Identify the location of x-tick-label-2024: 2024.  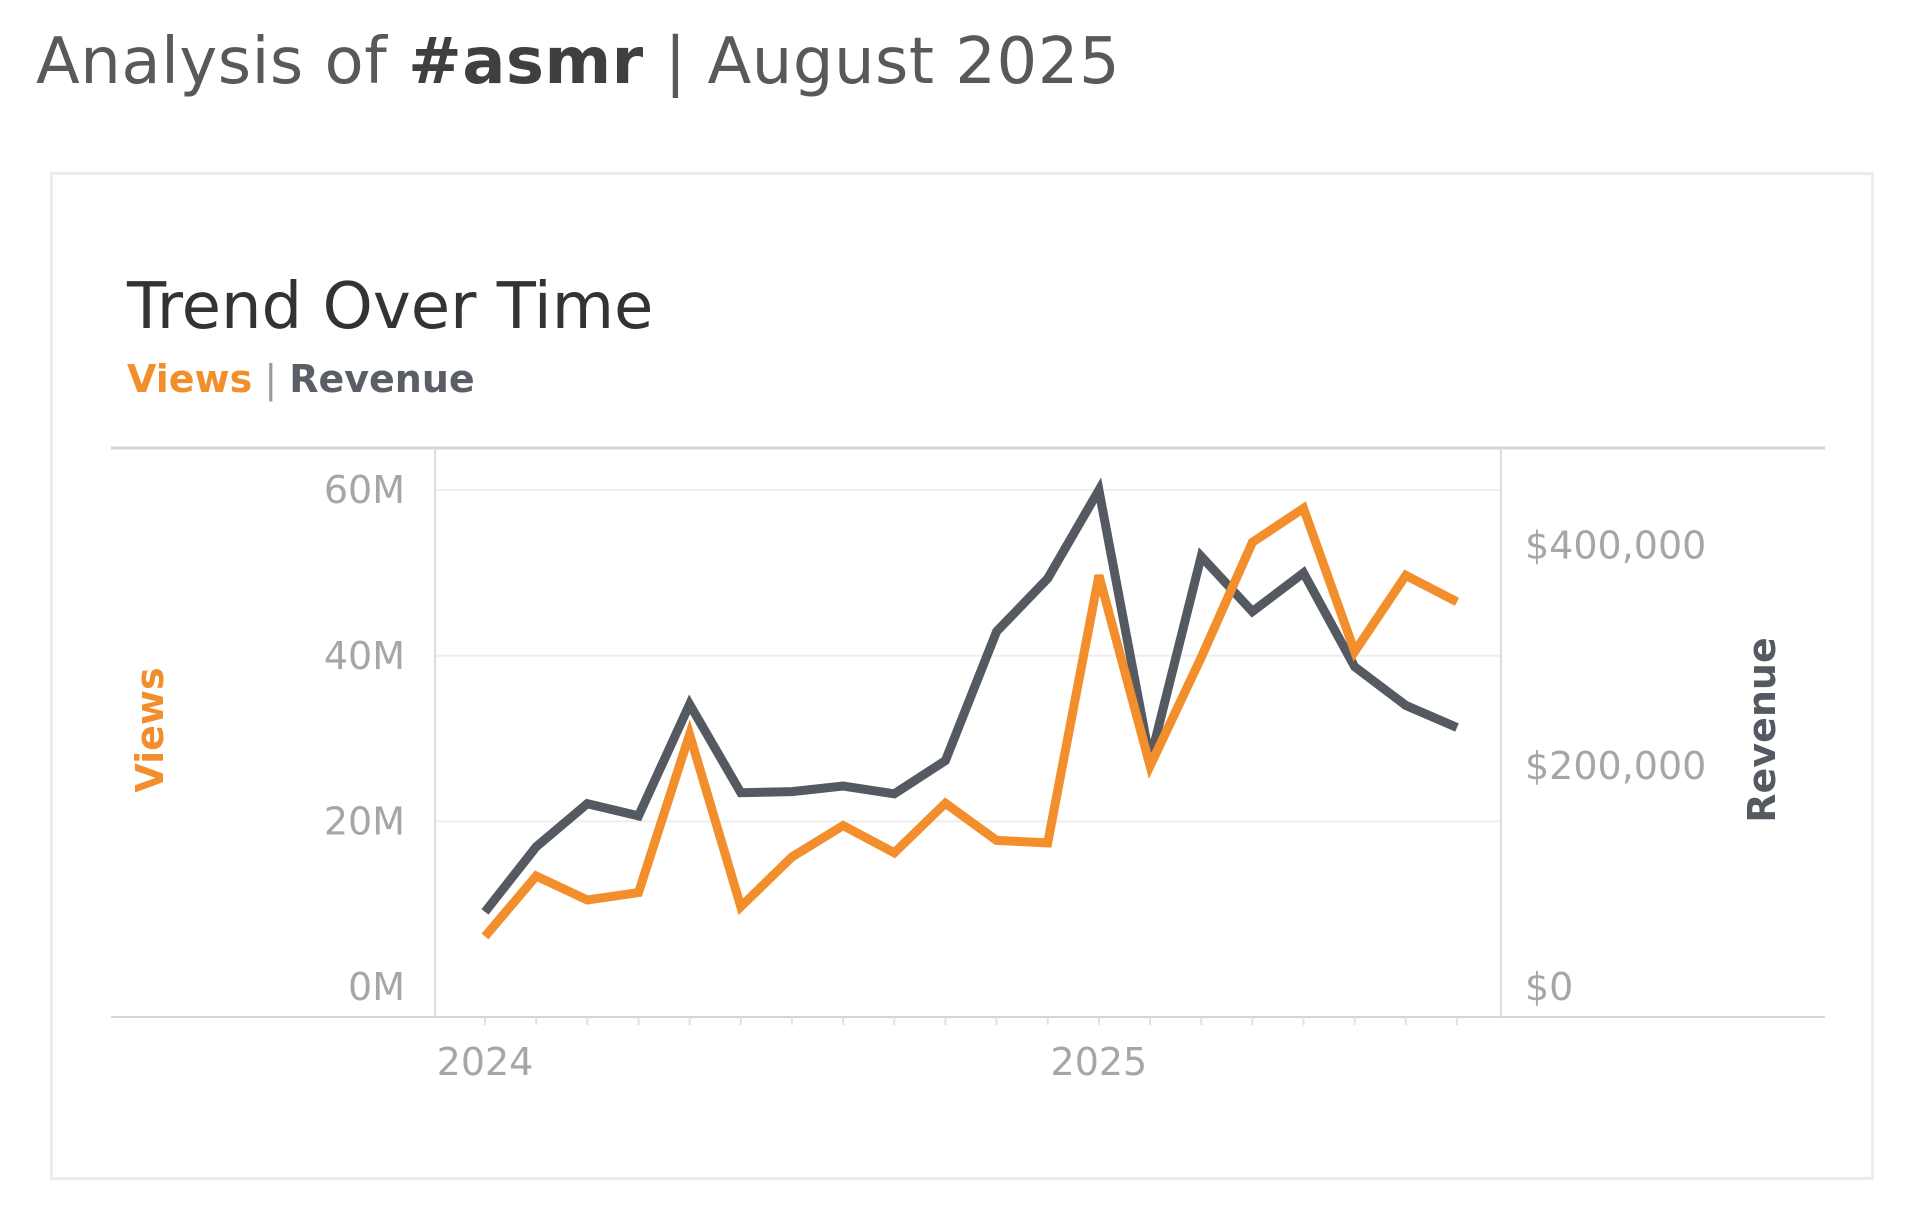
(485, 1062).